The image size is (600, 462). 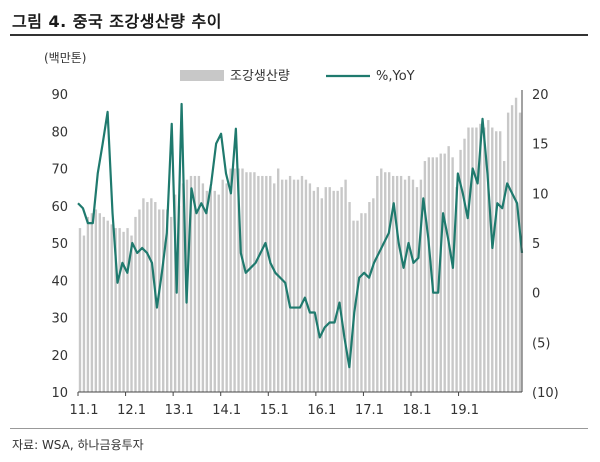 What do you see at coordinates (131, 410) in the screenshot?
I see `x-tick-label: 12.1` at bounding box center [131, 410].